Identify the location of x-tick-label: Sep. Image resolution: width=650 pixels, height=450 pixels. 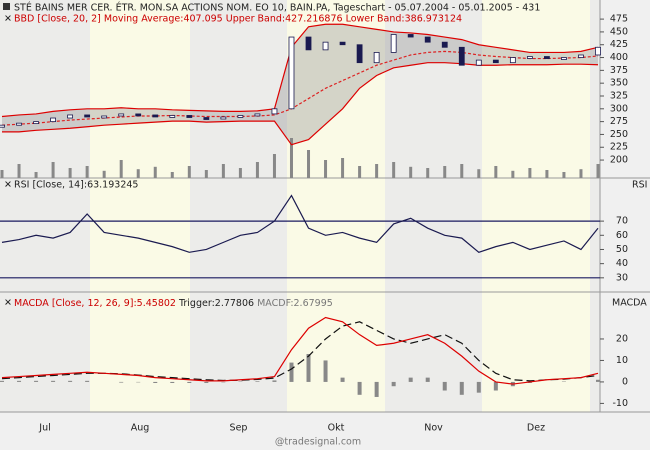
(239, 428).